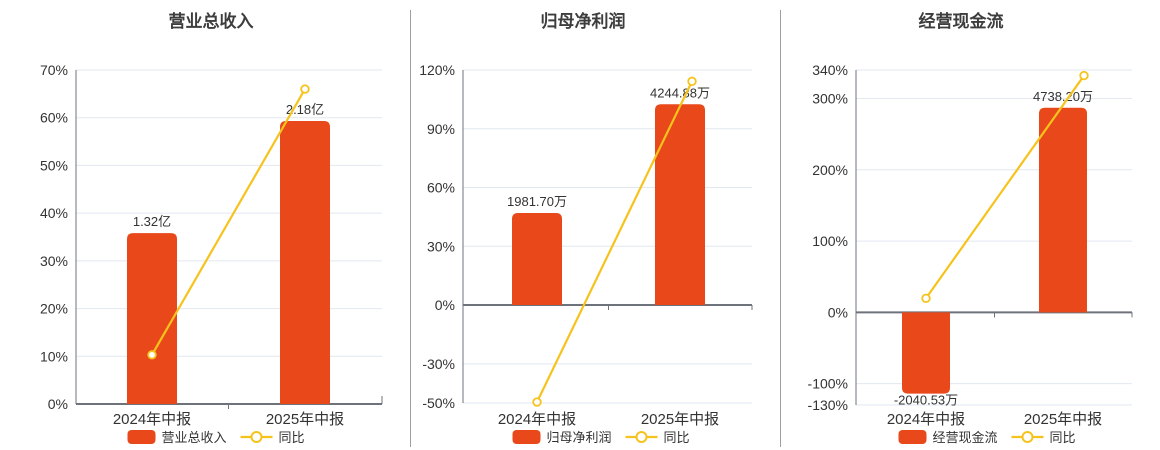  What do you see at coordinates (152, 221) in the screenshot?
I see `bar-value-label: 1.32亿` at bounding box center [152, 221].